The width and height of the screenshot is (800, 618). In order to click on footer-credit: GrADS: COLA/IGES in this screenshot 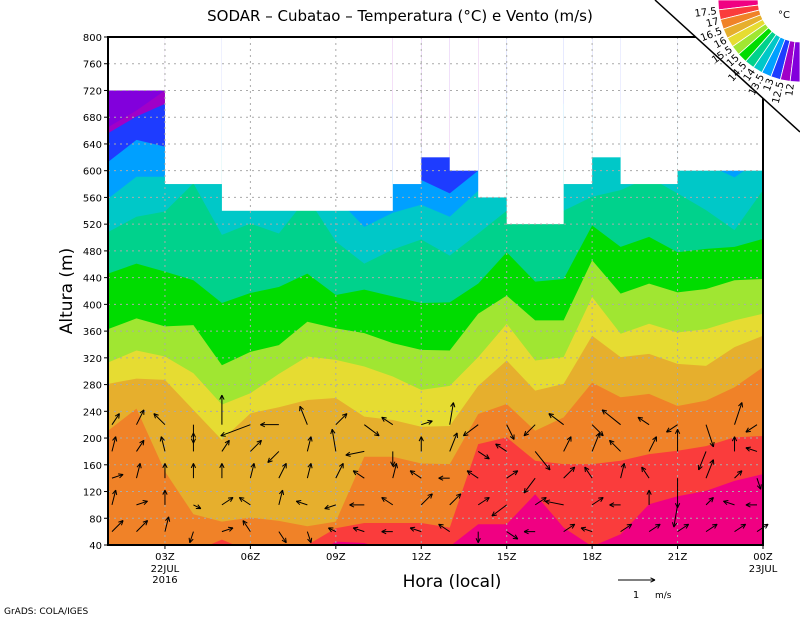, I will do `click(46, 612)`.